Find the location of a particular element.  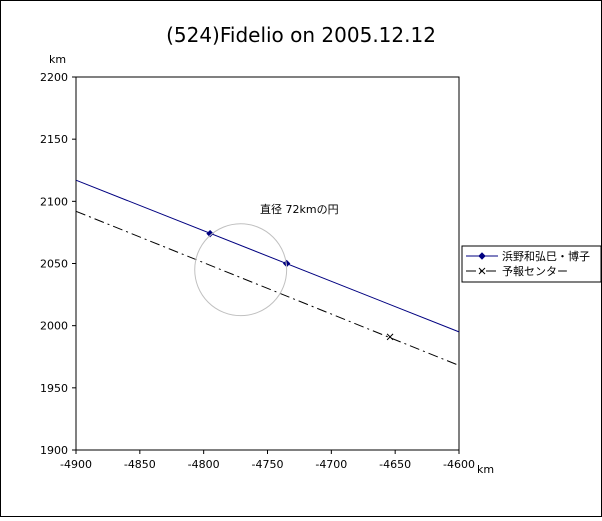

circle-layer is located at coordinates (241, 270).